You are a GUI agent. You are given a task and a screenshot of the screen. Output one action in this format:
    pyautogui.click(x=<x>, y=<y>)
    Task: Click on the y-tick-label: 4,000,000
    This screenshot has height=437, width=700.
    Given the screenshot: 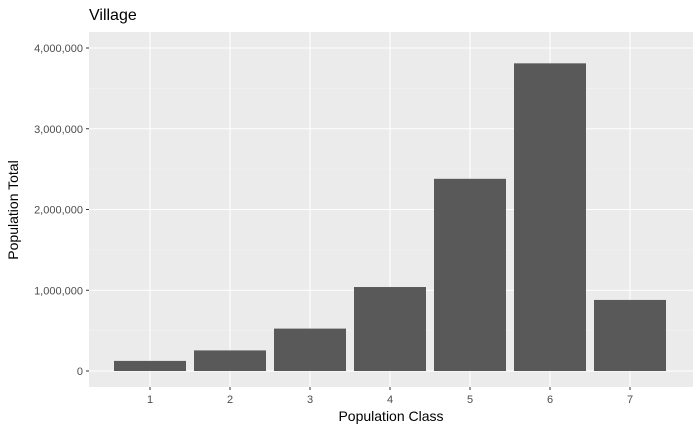 What is the action you would take?
    pyautogui.click(x=58, y=49)
    